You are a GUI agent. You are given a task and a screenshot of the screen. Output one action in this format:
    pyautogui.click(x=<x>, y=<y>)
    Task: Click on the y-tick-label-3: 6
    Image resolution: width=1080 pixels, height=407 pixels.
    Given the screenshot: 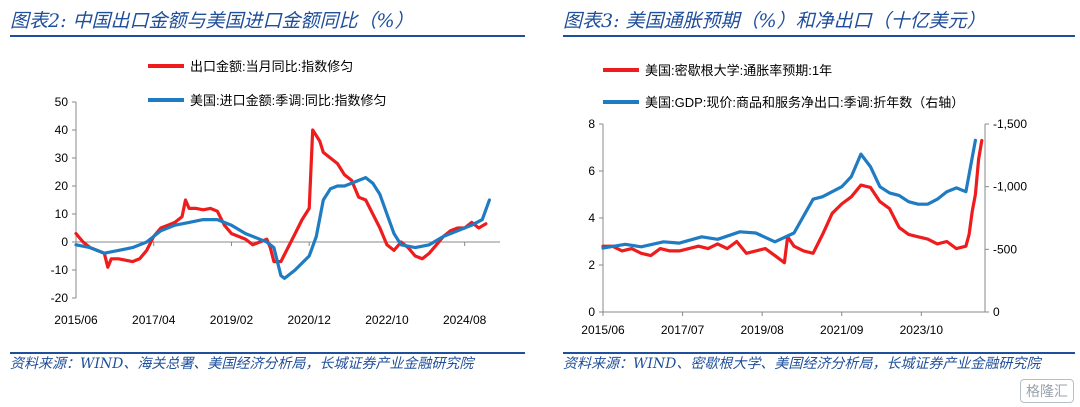 What is the action you would take?
    pyautogui.click(x=591, y=171)
    